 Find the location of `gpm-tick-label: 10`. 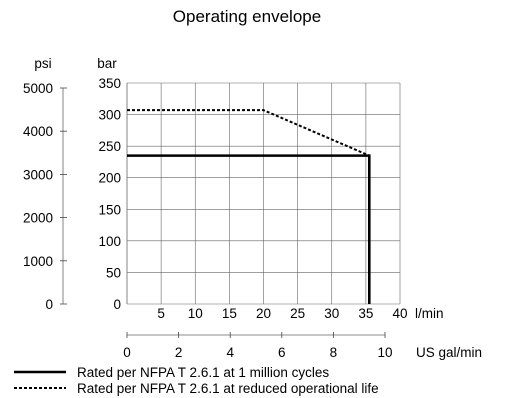

gpm-tick-label: 10 is located at coordinates (384, 352).